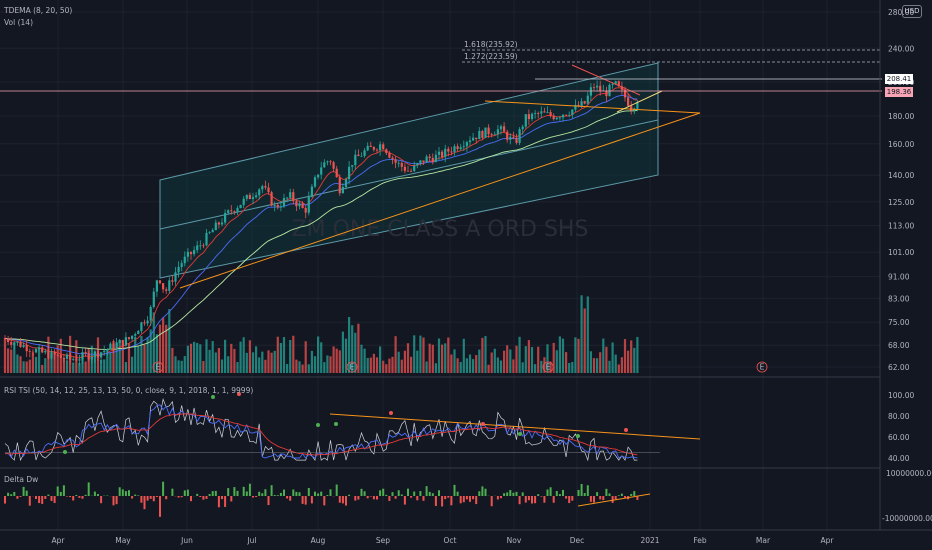 The image size is (932, 550). What do you see at coordinates (450, 540) in the screenshot?
I see `x-tick-label: Oct` at bounding box center [450, 540].